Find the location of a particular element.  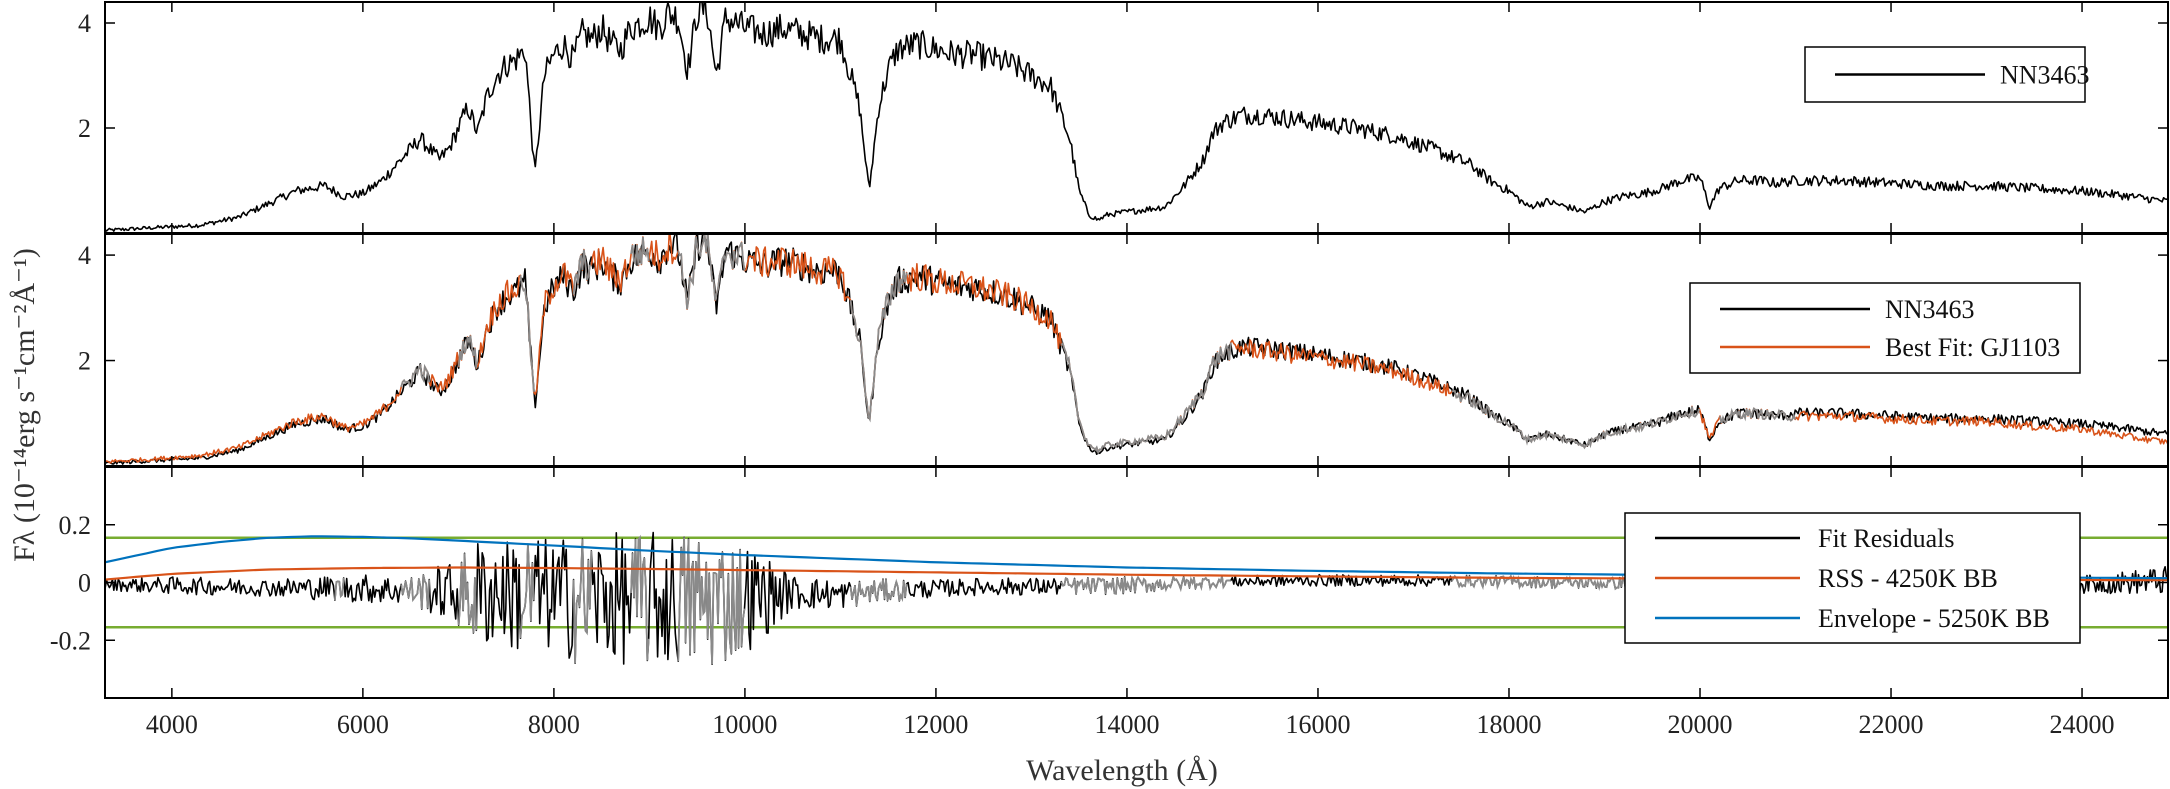

x-tick-label: 22000 is located at coordinates (1891, 724).